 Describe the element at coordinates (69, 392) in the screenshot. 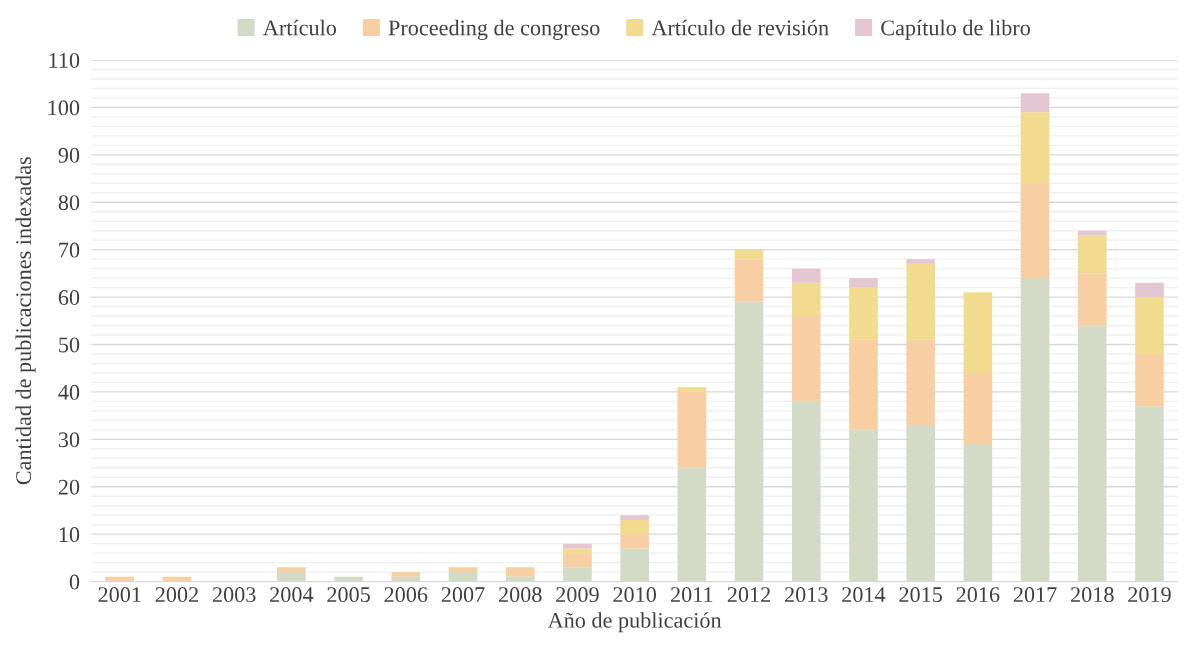

I see `y-tick-label: 40` at that location.